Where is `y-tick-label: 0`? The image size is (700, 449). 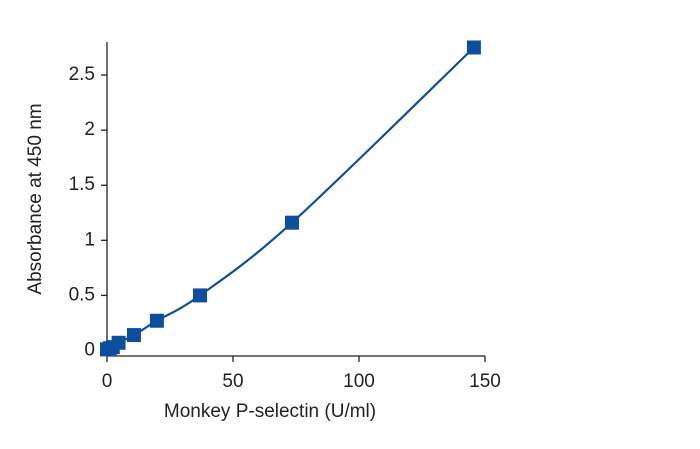
y-tick-label: 0 is located at coordinates (89, 350).